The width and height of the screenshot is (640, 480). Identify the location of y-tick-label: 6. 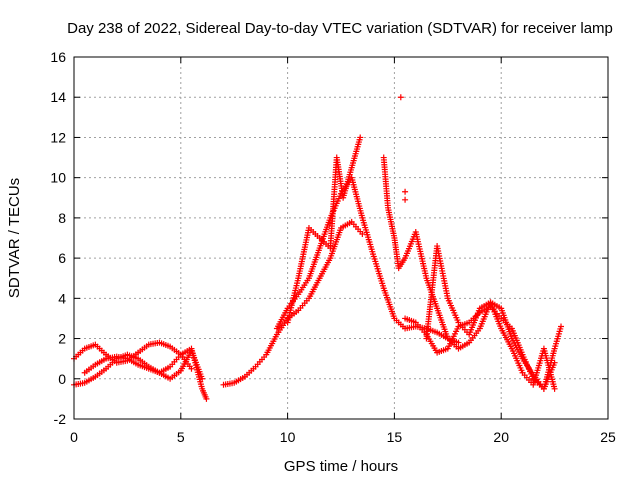
(62, 258).